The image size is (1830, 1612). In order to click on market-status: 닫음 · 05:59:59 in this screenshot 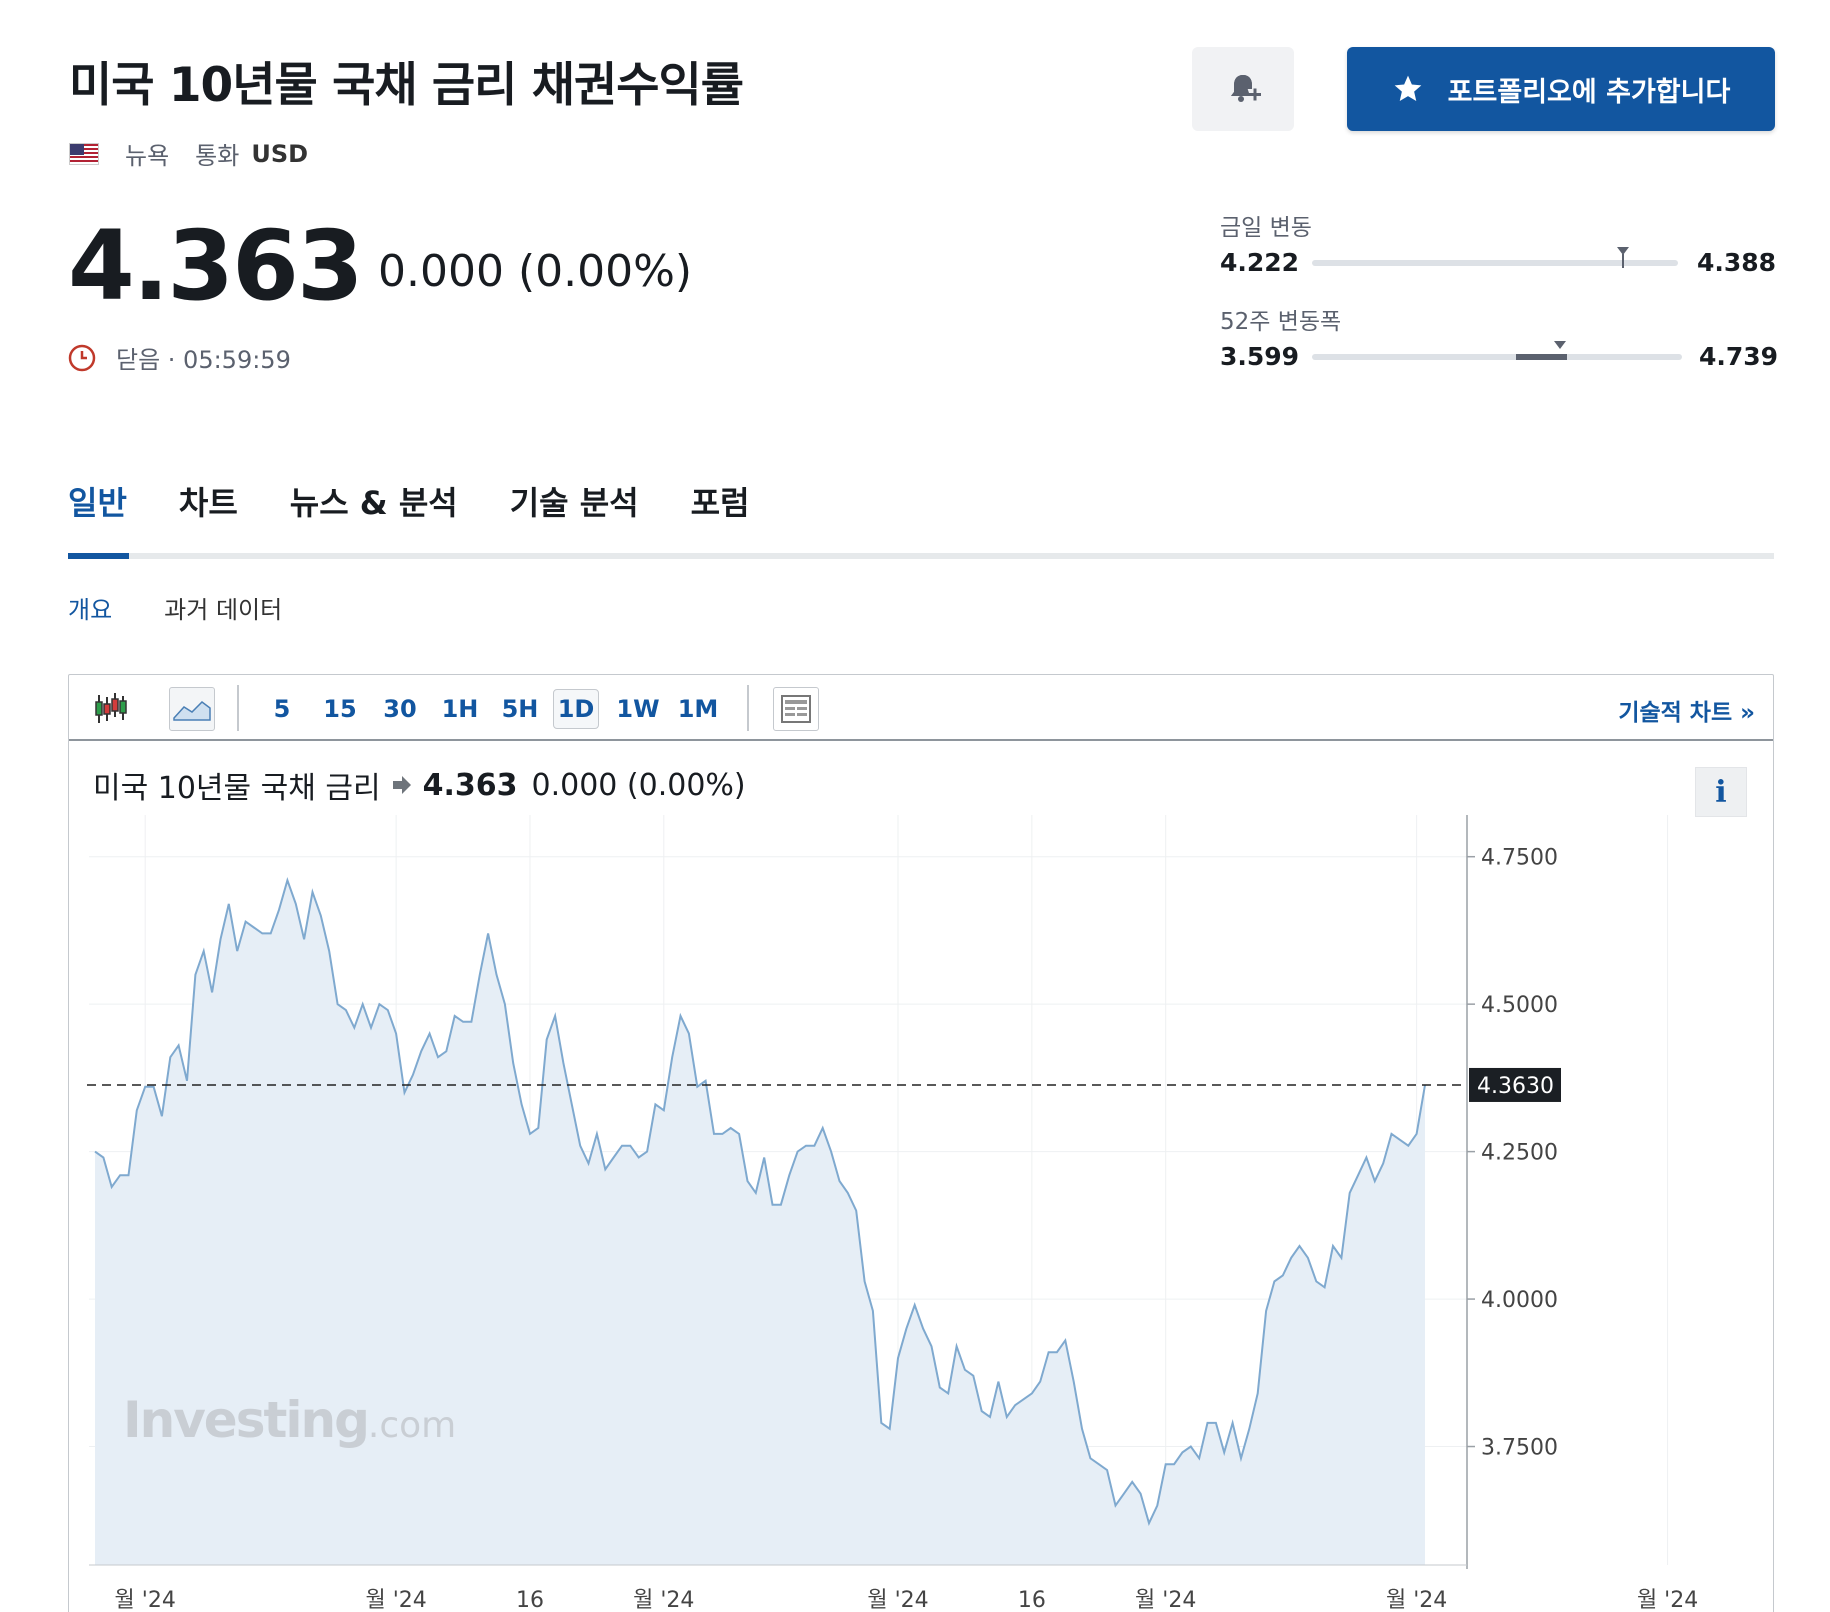, I will do `click(179, 357)`.